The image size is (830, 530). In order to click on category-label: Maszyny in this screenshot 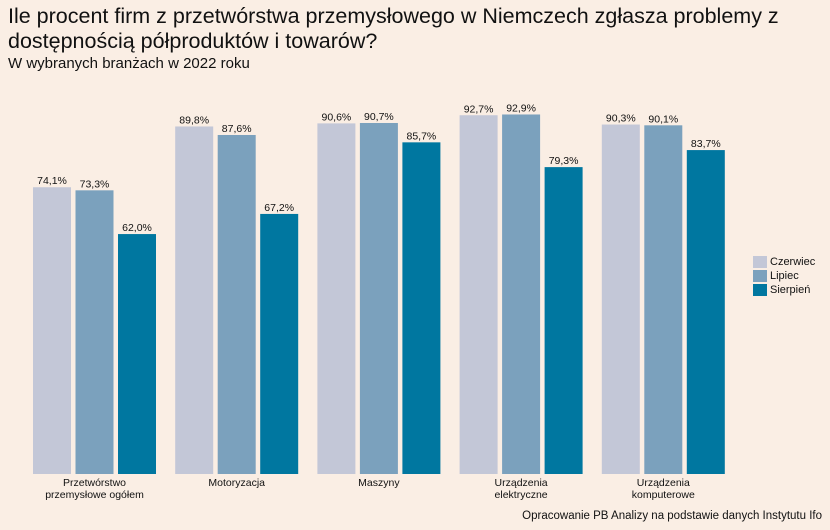, I will do `click(379, 483)`.